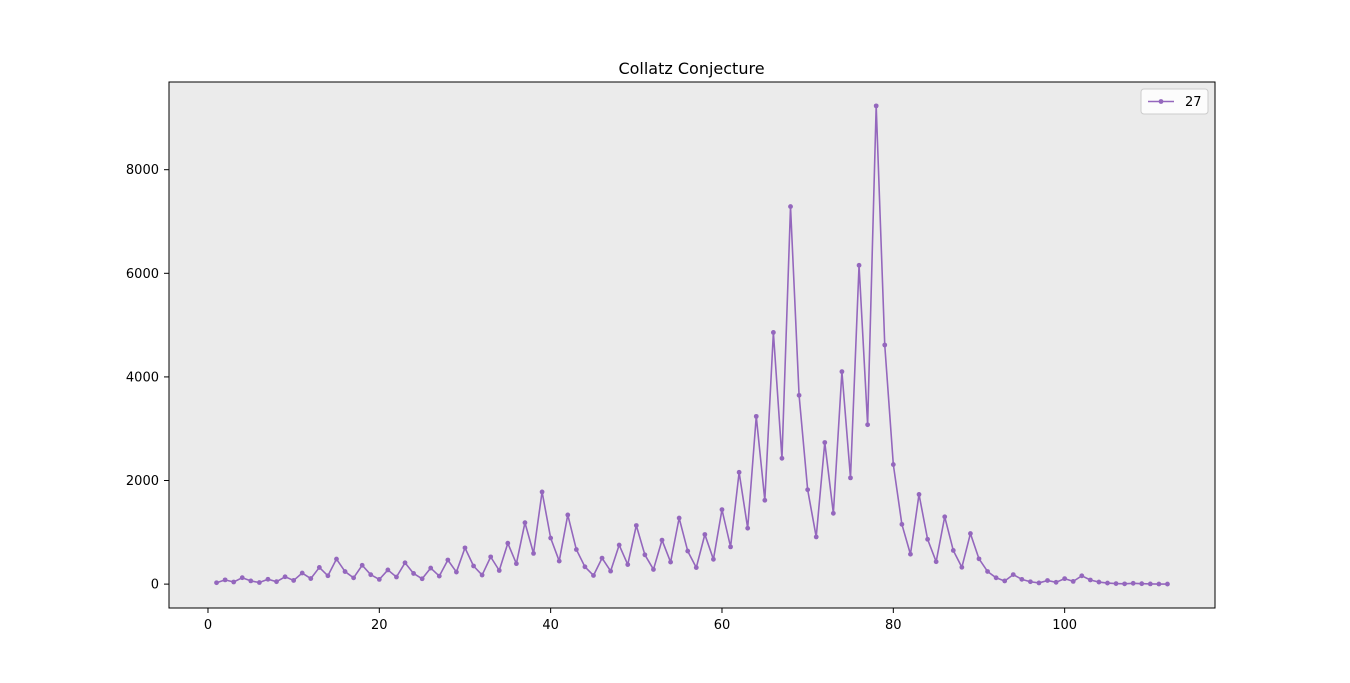 The image size is (1350, 683). What do you see at coordinates (550, 625) in the screenshot?
I see `x-tick-label: 40` at bounding box center [550, 625].